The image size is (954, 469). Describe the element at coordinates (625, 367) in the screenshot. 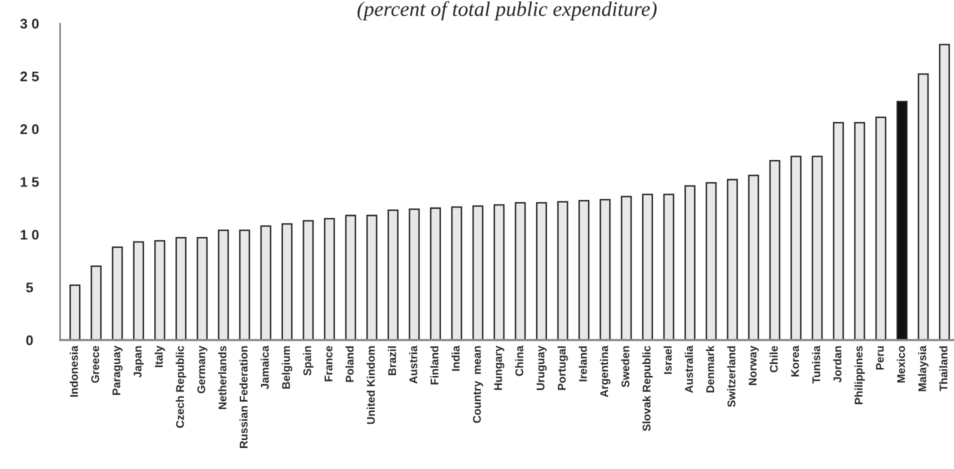

I see `x-tick-label: Sweden` at that location.